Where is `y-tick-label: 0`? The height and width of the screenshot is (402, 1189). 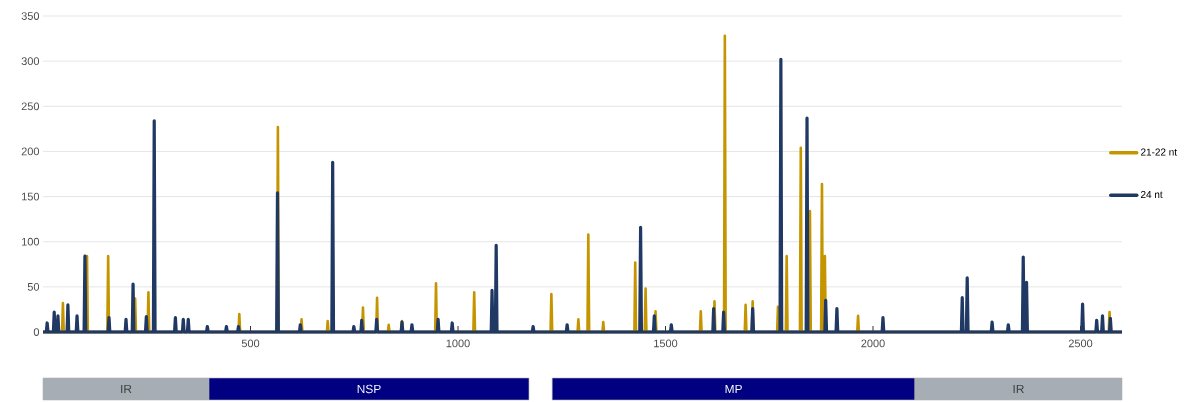 y-tick-label: 0 is located at coordinates (36, 332).